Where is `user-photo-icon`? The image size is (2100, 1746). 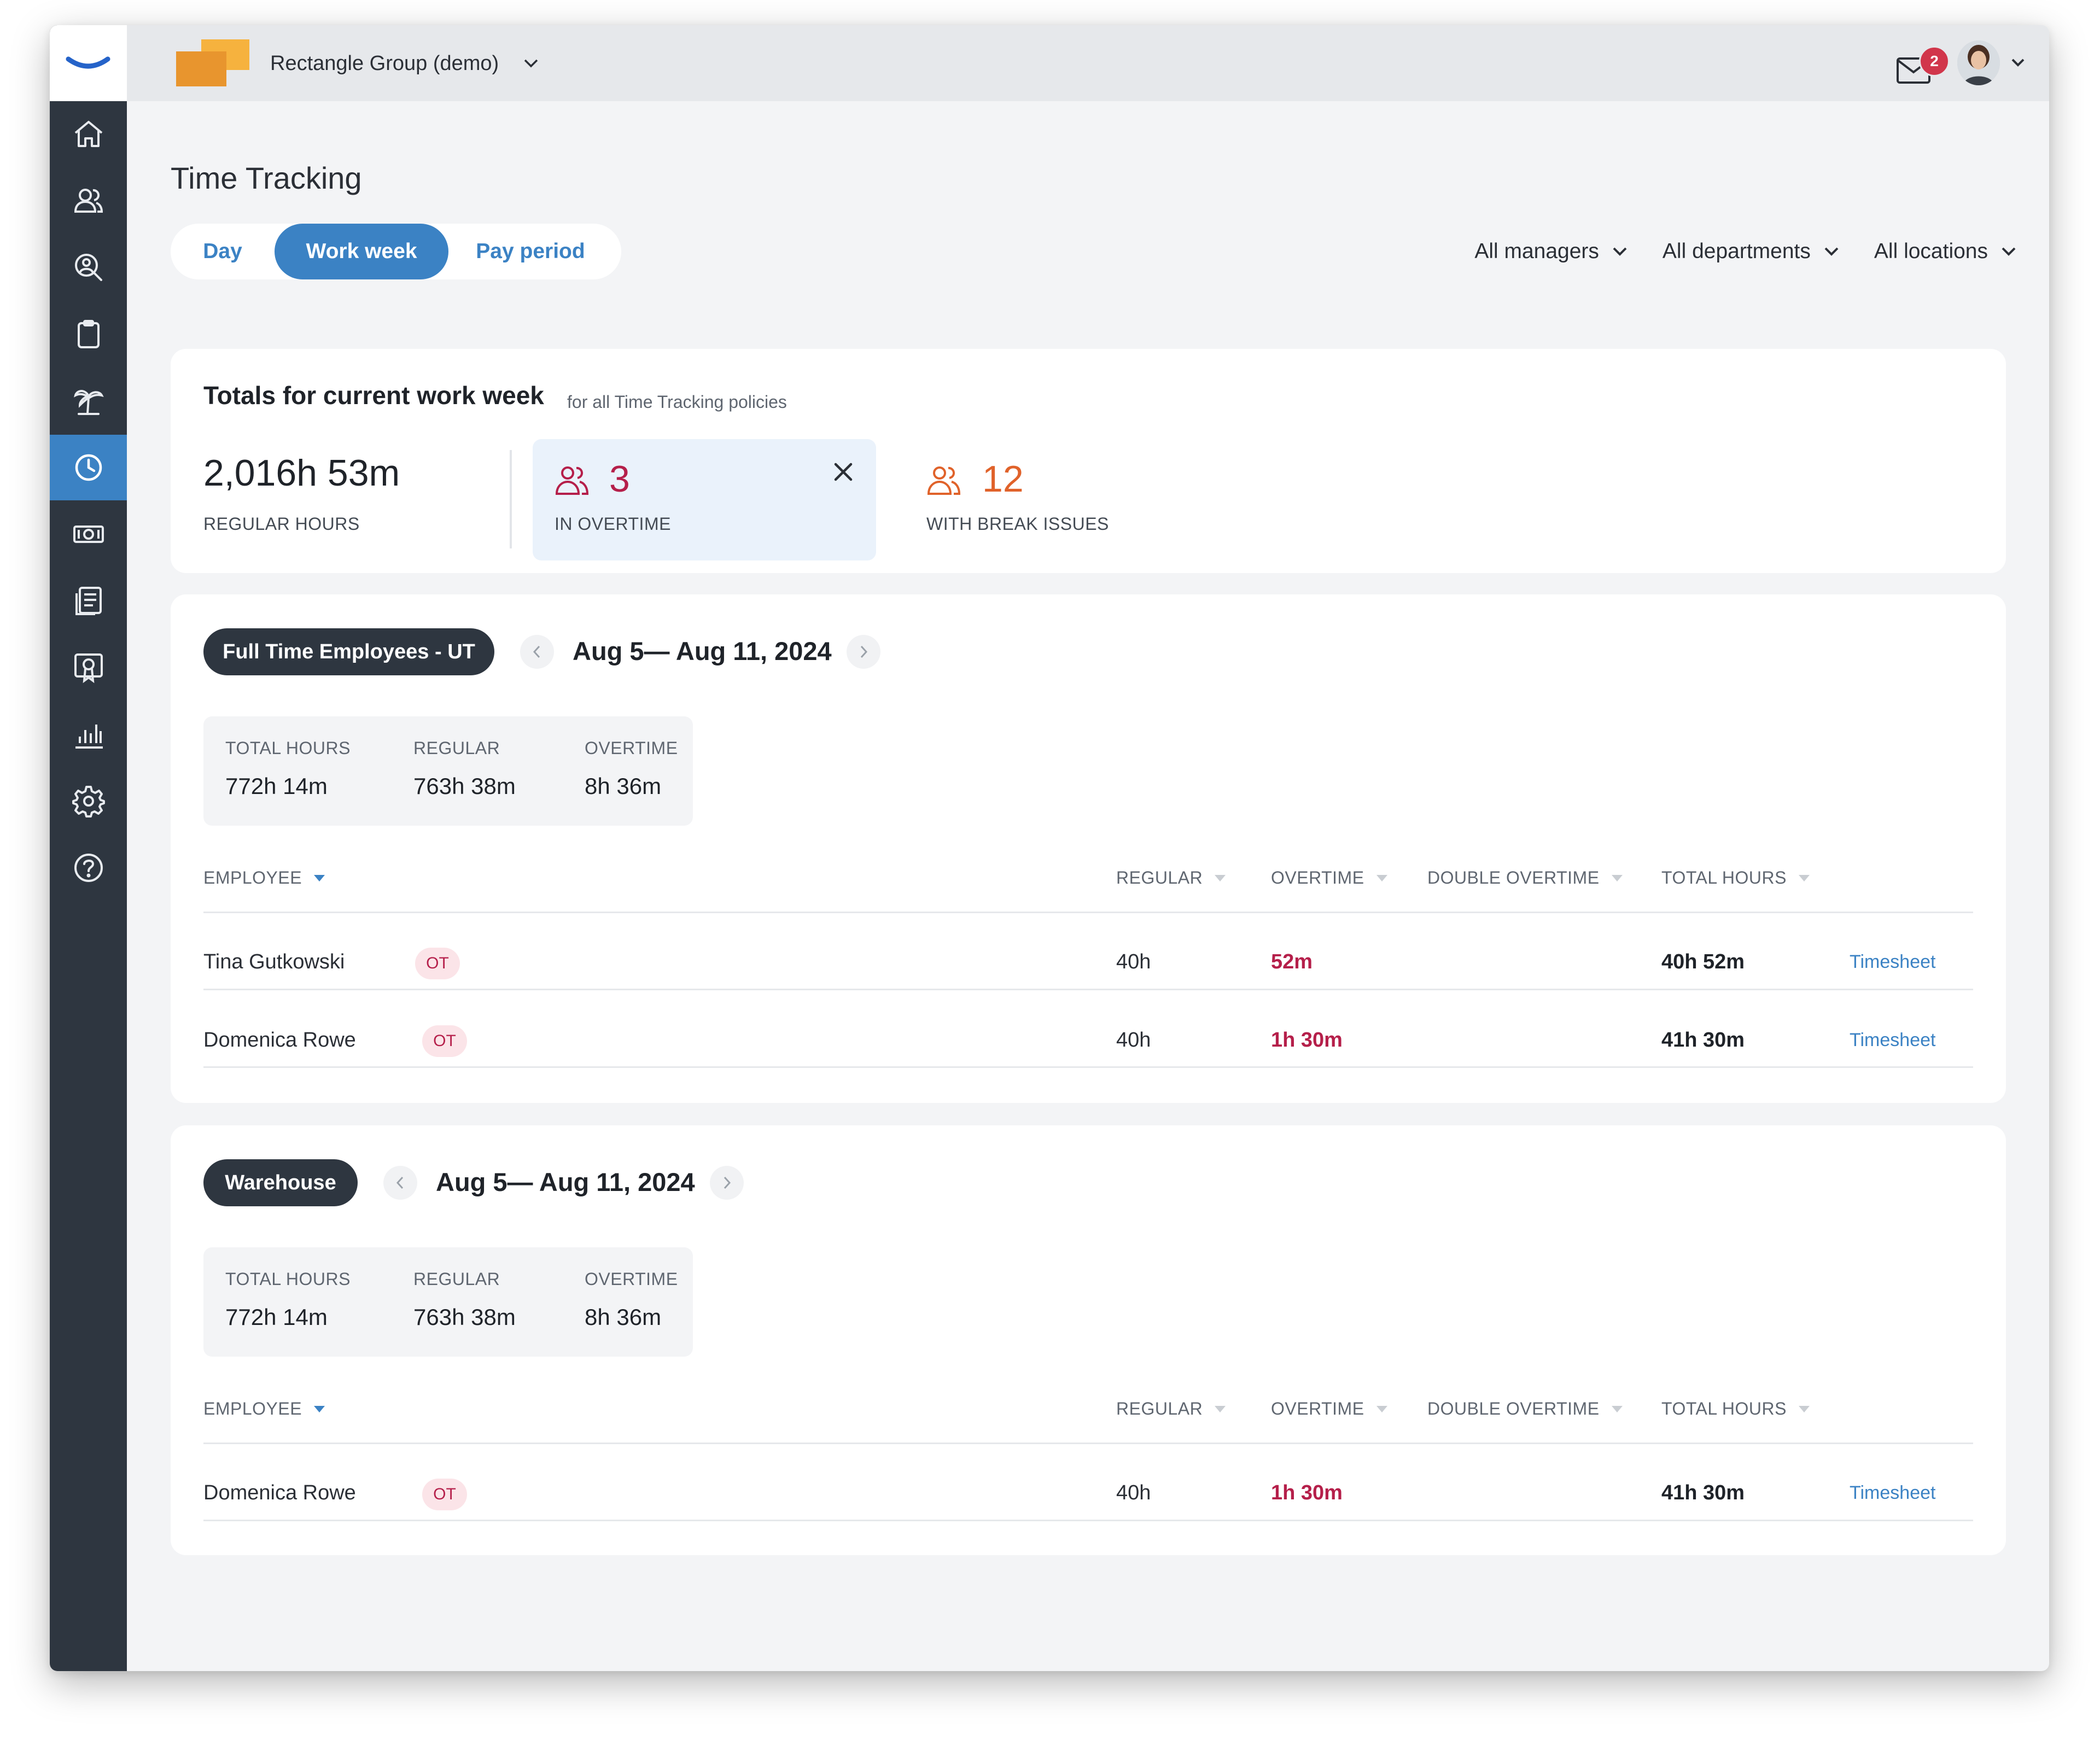
user-photo-icon is located at coordinates (1978, 62).